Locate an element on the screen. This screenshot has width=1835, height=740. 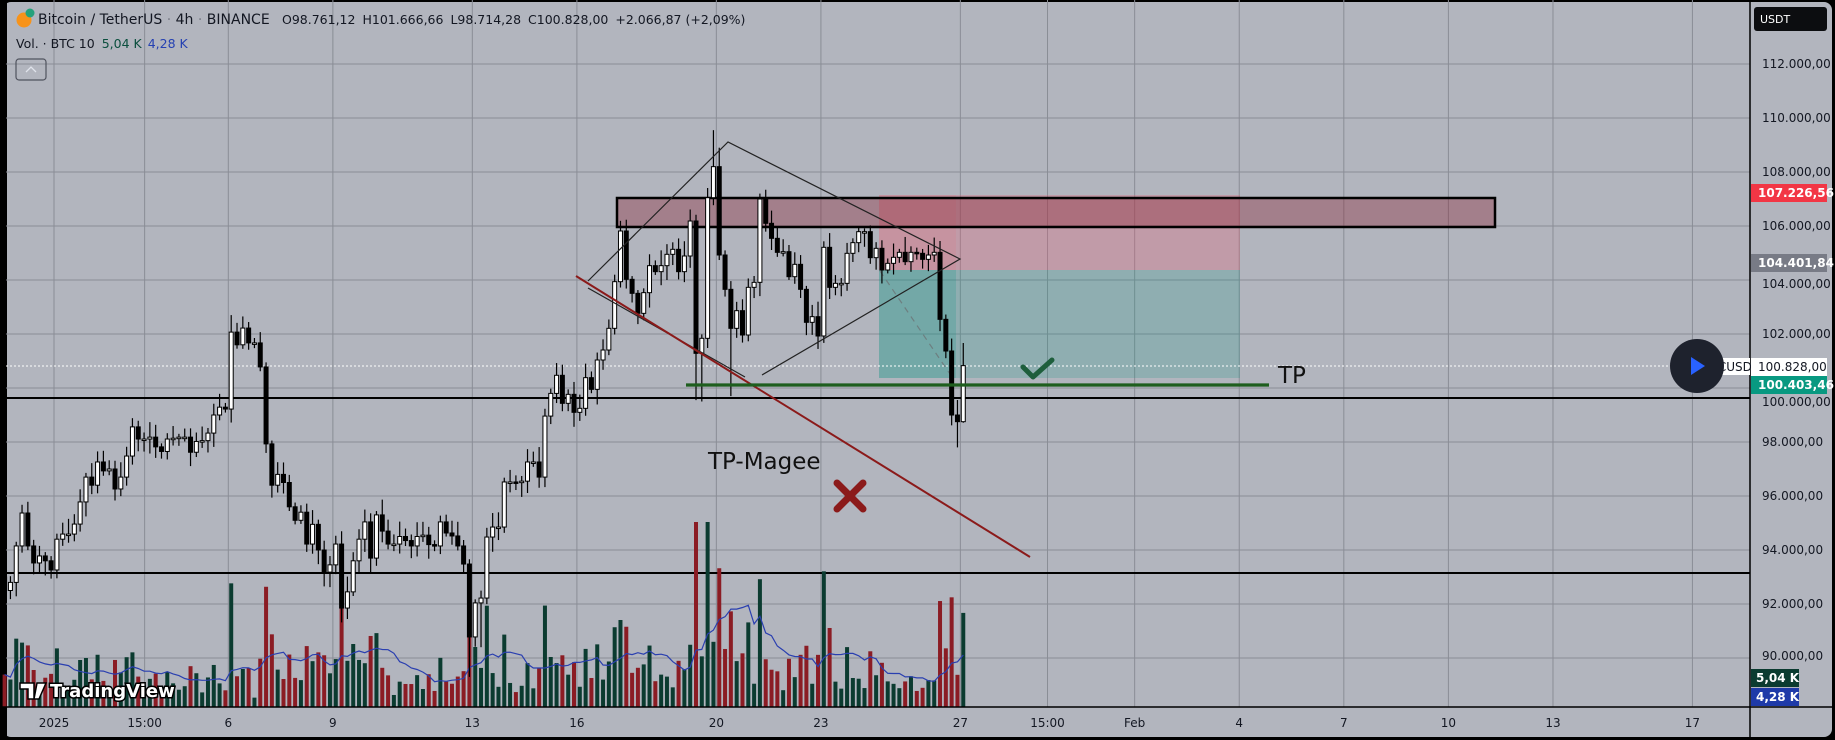
currency-button: USDT is located at coordinates (1790, 19).